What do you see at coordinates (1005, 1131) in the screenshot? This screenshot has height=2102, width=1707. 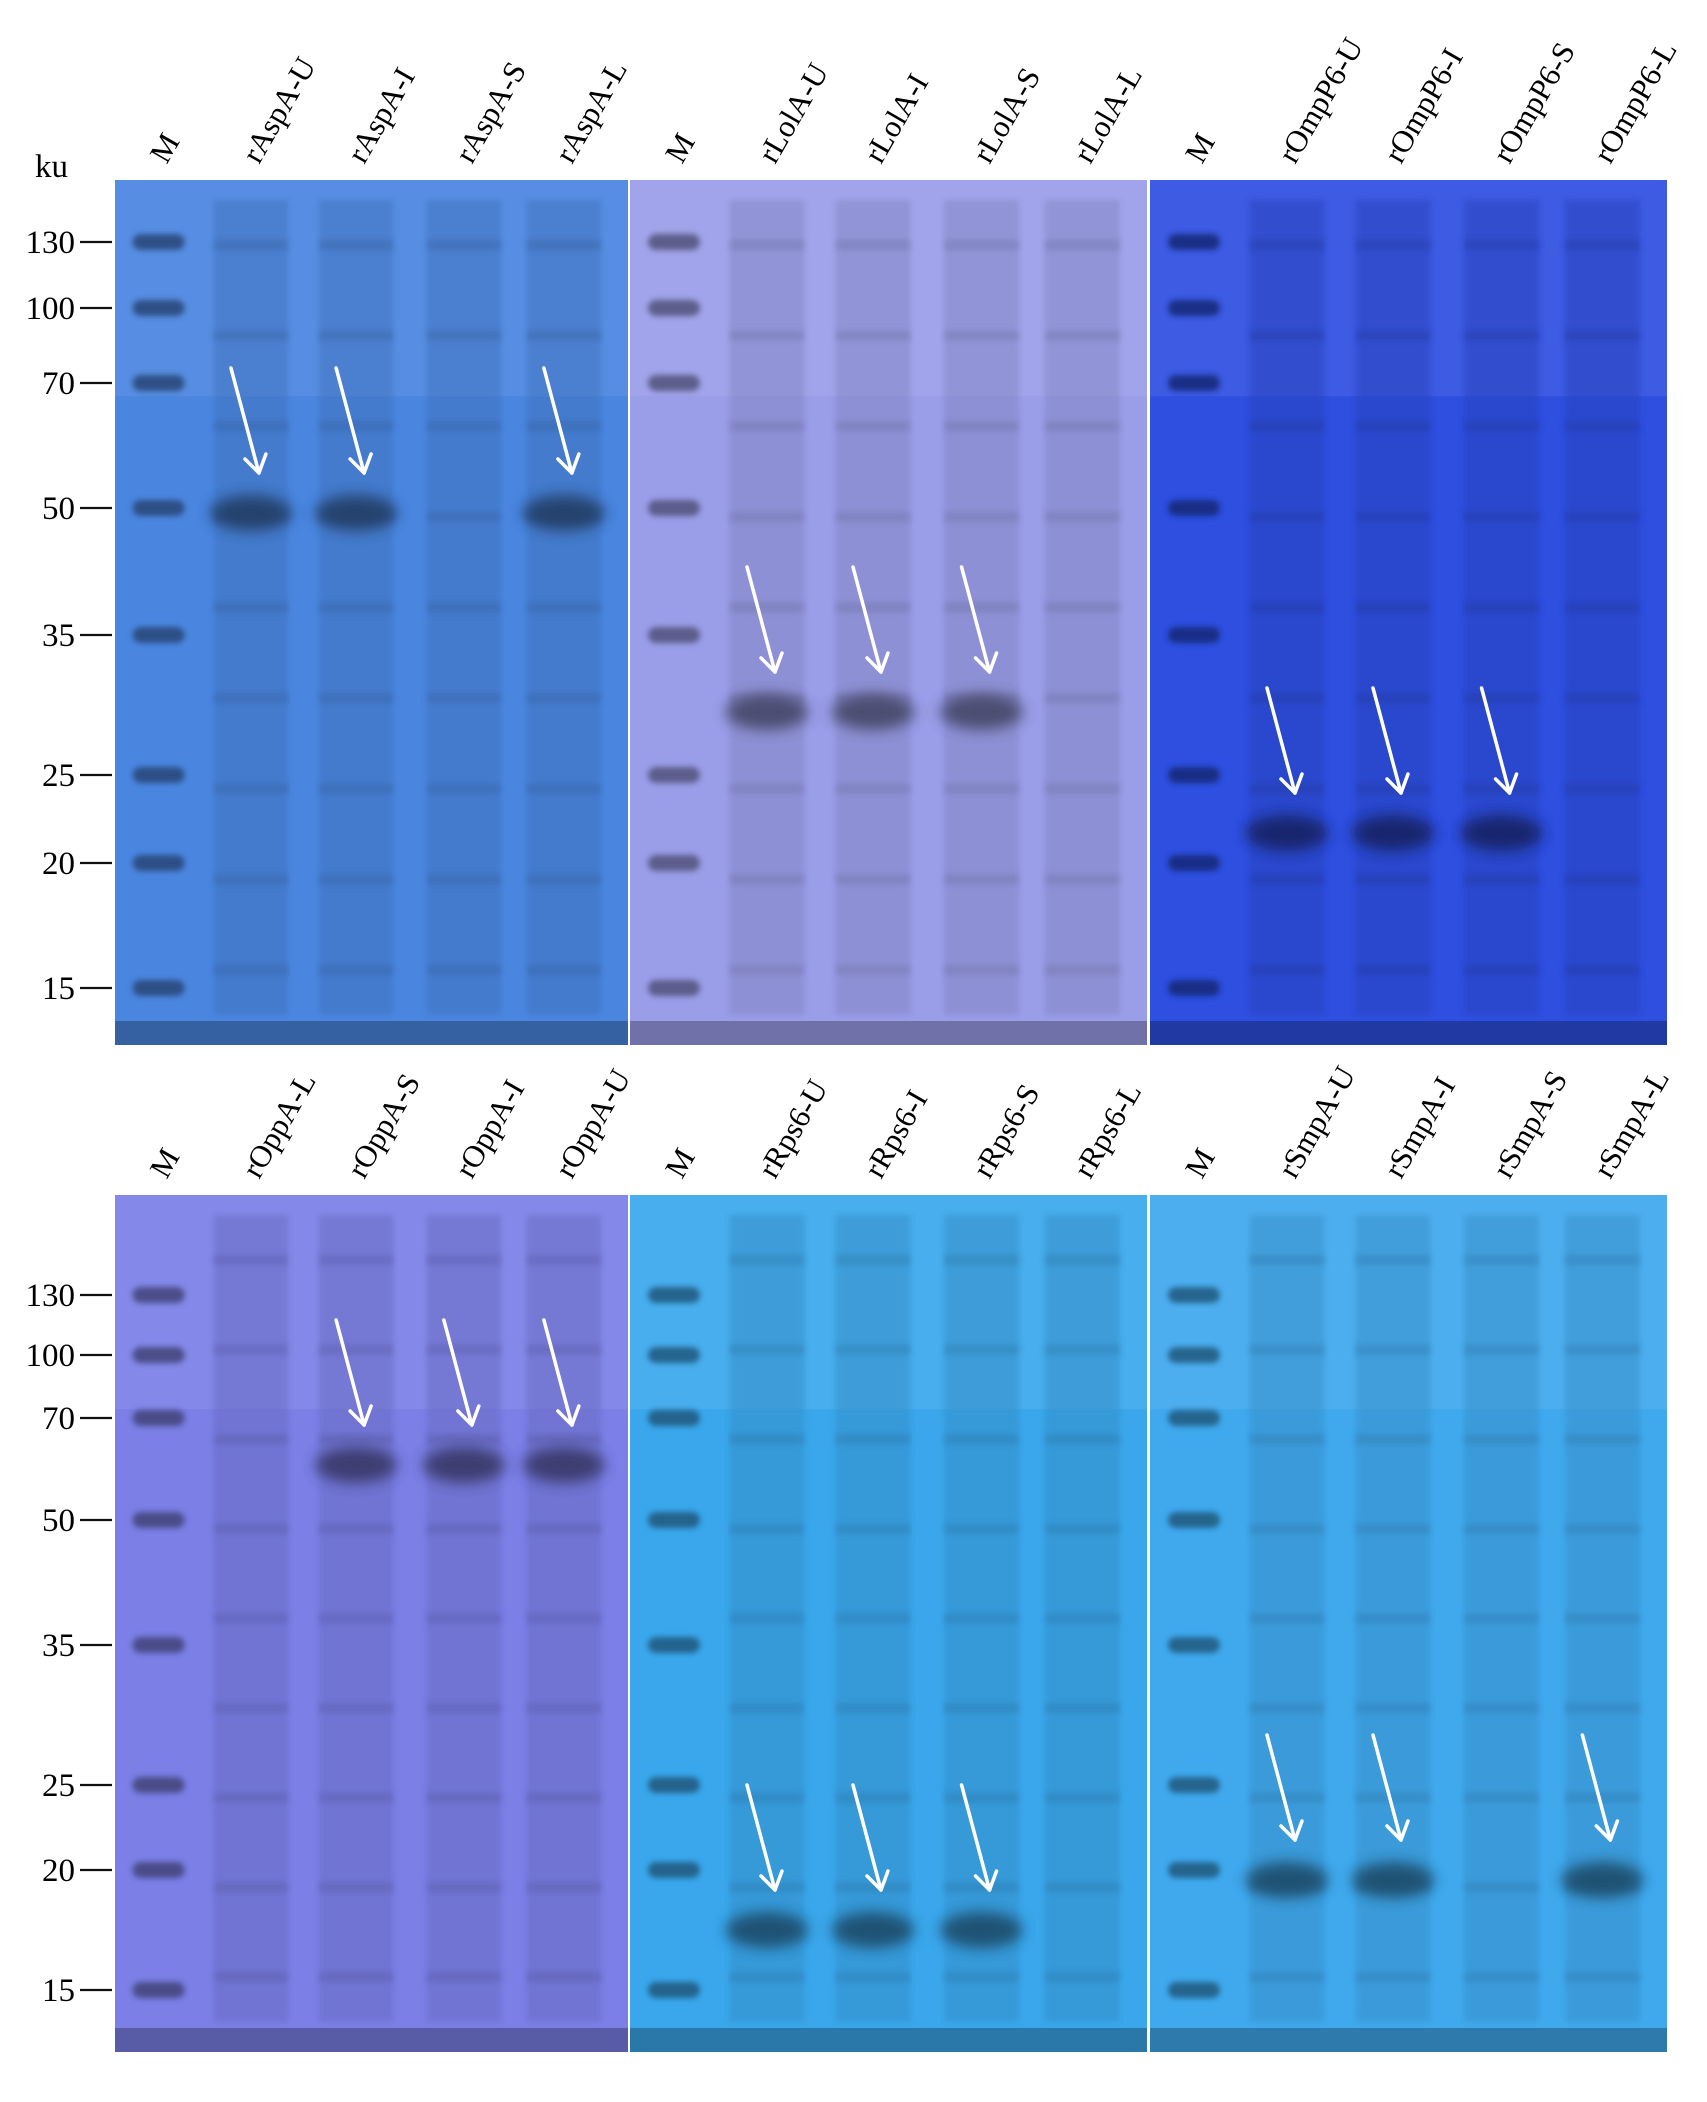 I see `lane-label: rRps6-S` at bounding box center [1005, 1131].